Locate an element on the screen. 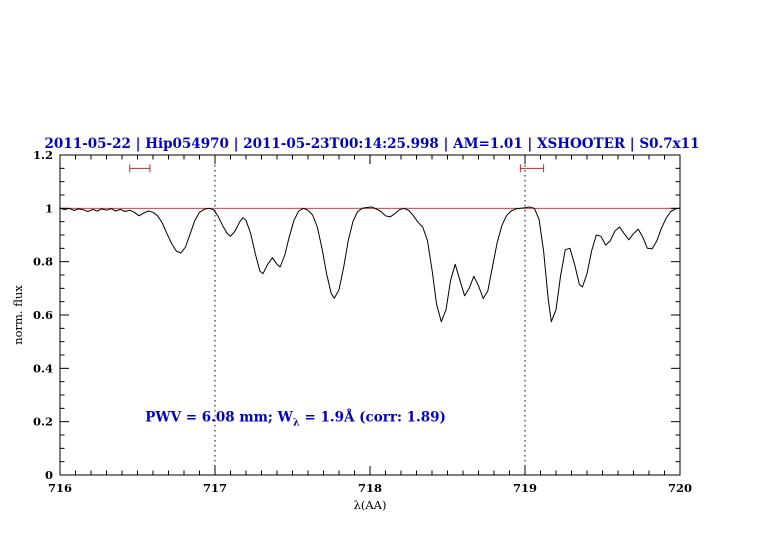  y-tick-label: 0.4 is located at coordinates (43, 368).